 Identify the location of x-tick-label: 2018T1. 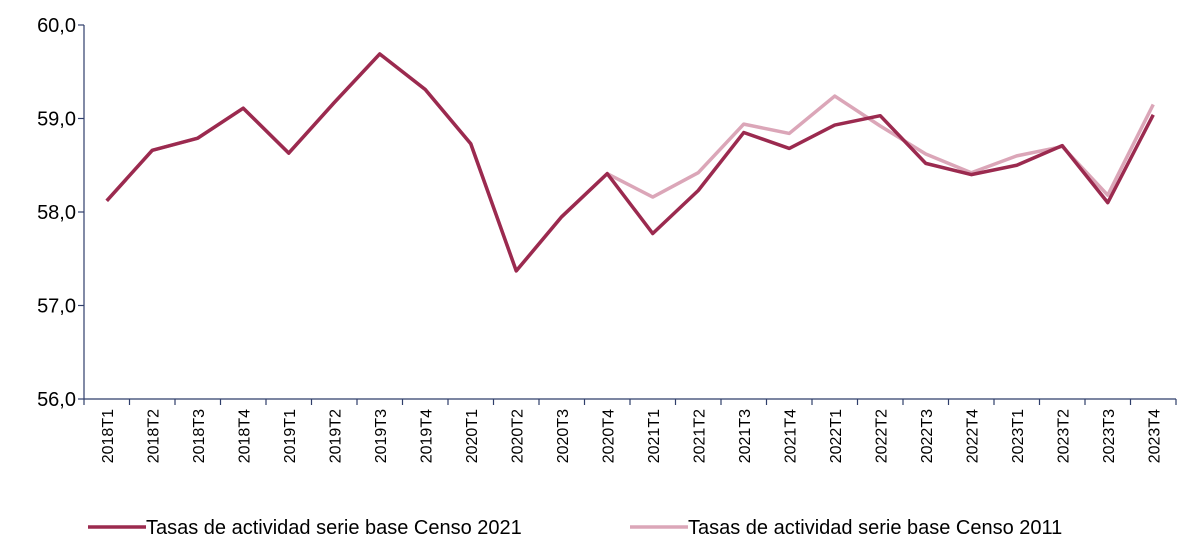
(108, 436).